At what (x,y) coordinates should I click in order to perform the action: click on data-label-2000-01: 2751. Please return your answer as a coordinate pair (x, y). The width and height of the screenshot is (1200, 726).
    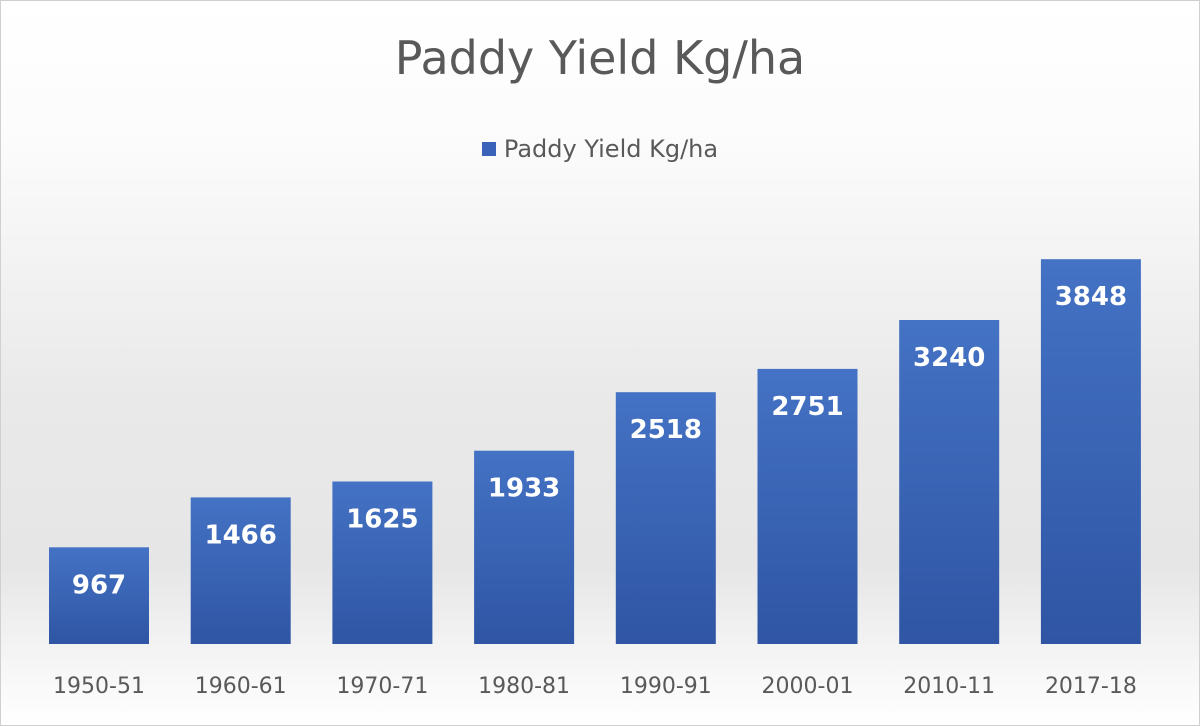
    Looking at the image, I should click on (807, 407).